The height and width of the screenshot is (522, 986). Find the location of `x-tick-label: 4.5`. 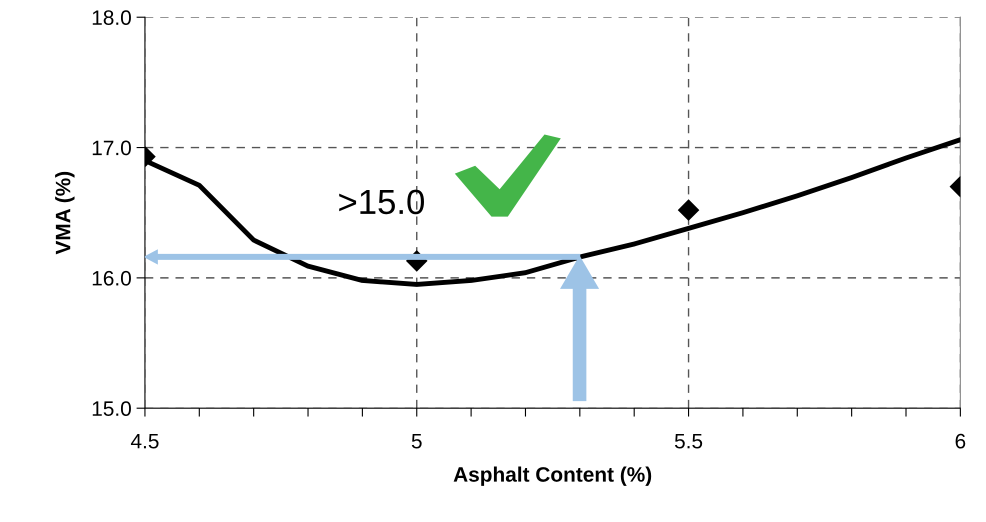

x-tick-label: 4.5 is located at coordinates (144, 441).